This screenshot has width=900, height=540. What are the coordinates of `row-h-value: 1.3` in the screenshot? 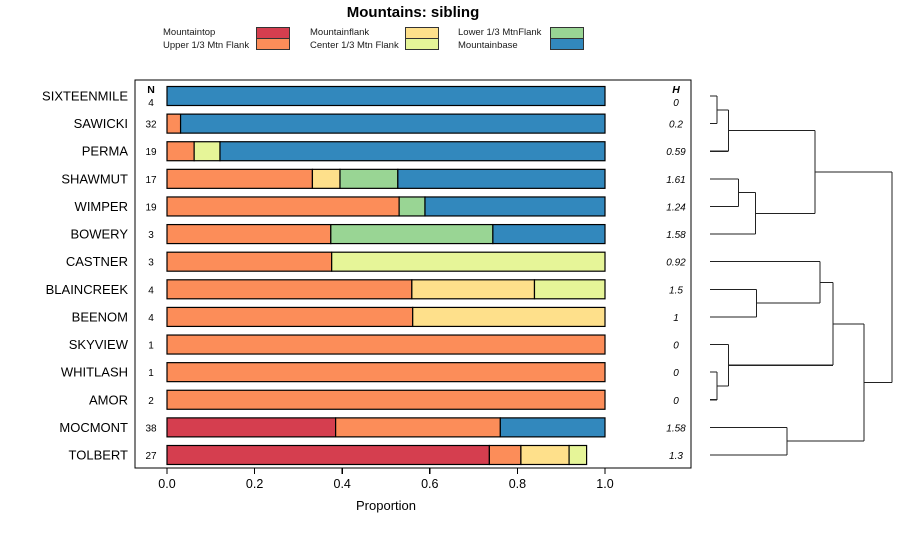 It's located at (676, 456).